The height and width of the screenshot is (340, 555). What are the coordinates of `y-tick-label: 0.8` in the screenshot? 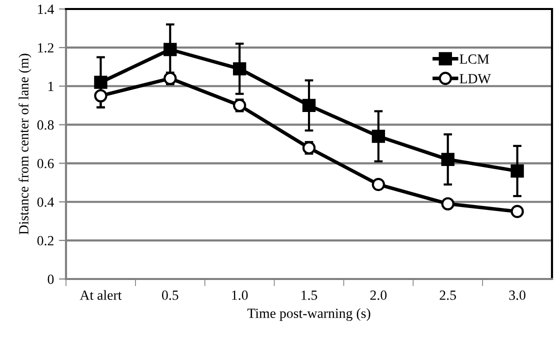 It's located at (45, 125).